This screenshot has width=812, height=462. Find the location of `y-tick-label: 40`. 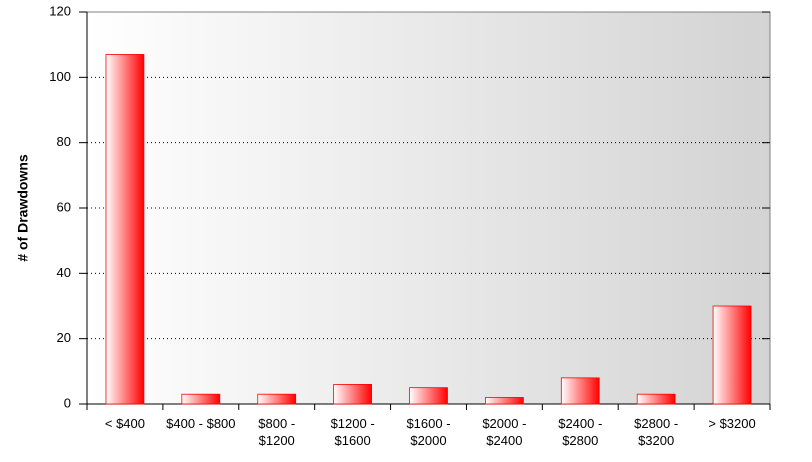

y-tick-label: 40 is located at coordinates (64, 272).